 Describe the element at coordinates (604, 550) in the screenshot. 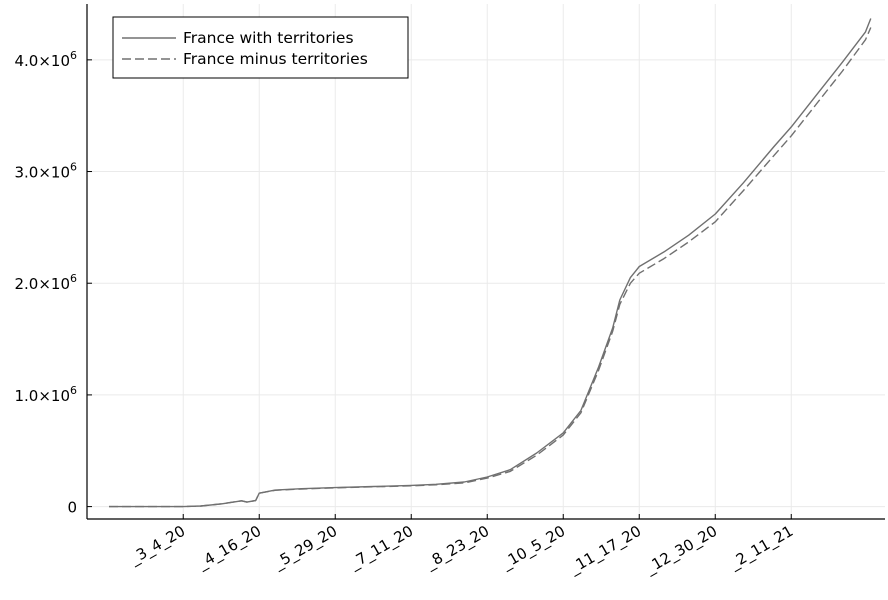

I see `x-tick-label: _11_17_20` at that location.